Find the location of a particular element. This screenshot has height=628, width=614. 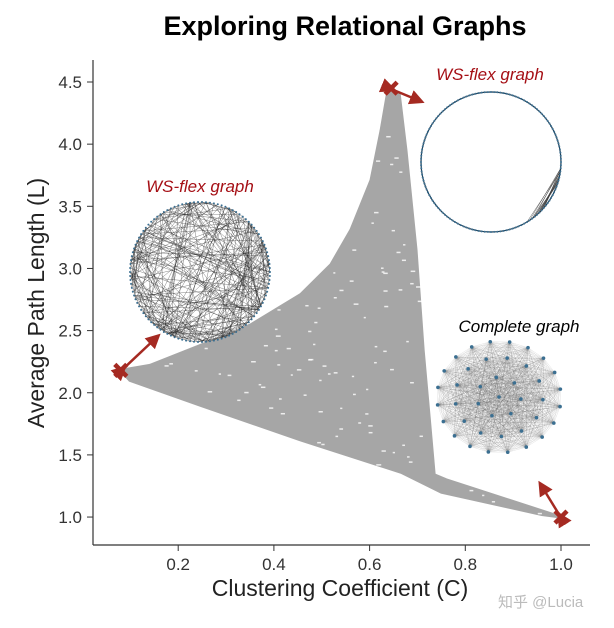

y-axis-label: Average Path Length (L) is located at coordinates (36, 303).